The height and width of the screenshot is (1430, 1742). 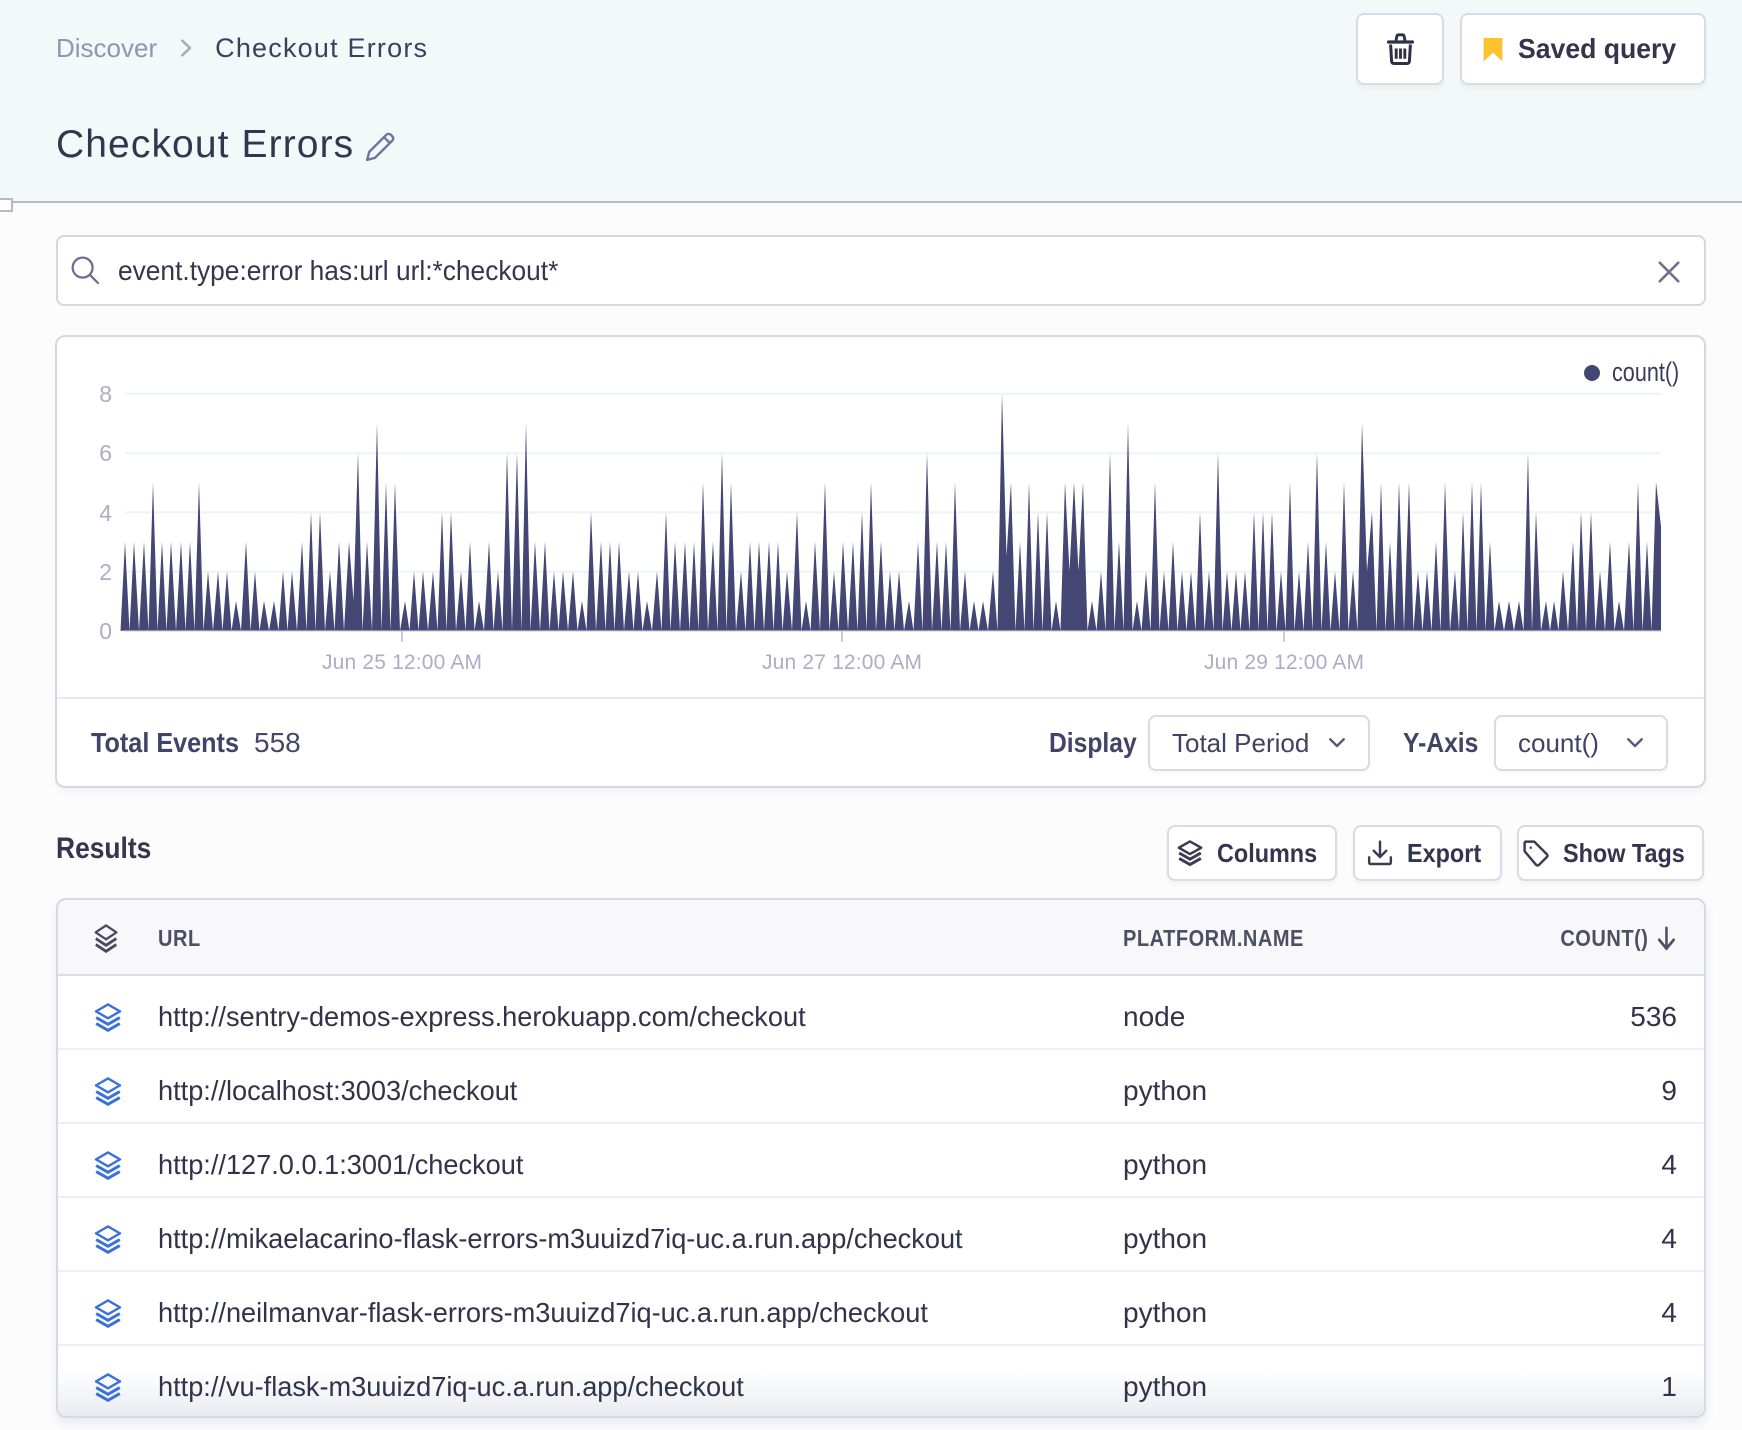 I want to click on svg-text: Jun 27 12:00 AM, so click(x=842, y=662).